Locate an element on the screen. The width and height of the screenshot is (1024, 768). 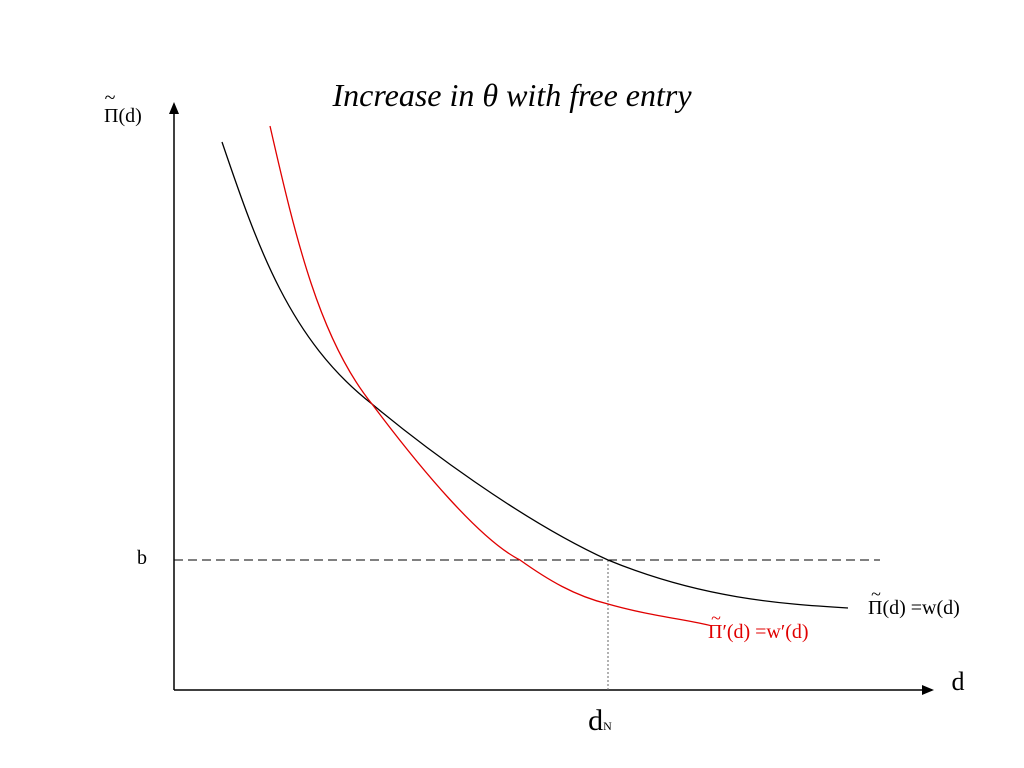
y-axis-label-tilde: ~ is located at coordinates (110, 98).